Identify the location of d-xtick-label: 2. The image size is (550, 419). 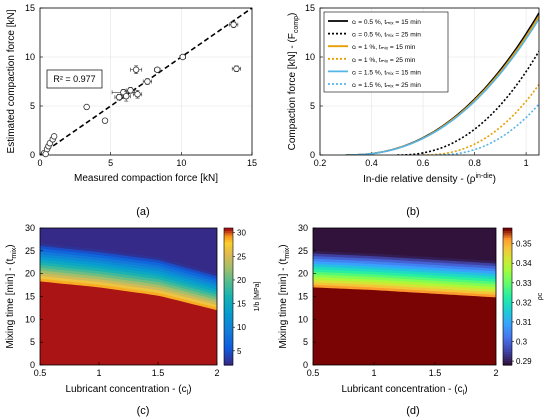
(495, 373).